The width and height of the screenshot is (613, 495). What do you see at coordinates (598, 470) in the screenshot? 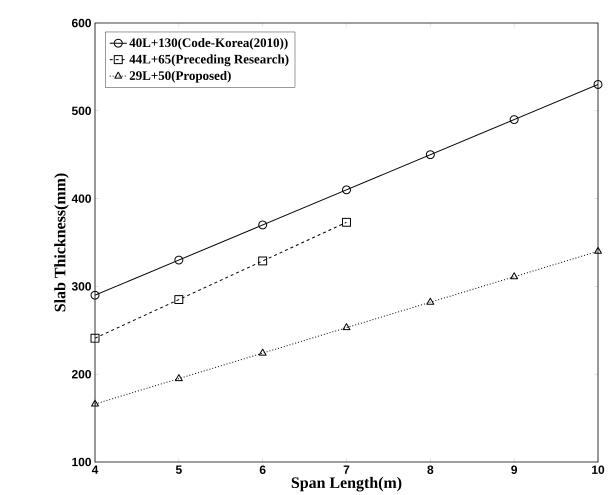
I see `x-tick-label: 10` at bounding box center [598, 470].